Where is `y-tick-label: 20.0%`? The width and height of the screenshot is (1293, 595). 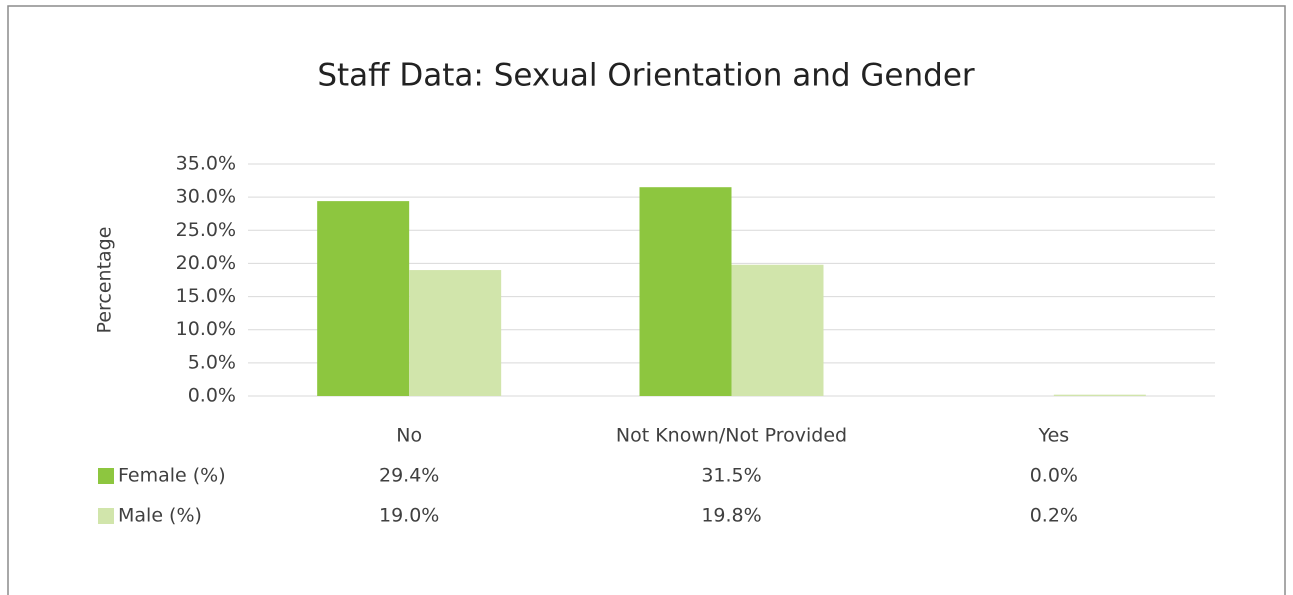 y-tick-label: 20.0% is located at coordinates (206, 263).